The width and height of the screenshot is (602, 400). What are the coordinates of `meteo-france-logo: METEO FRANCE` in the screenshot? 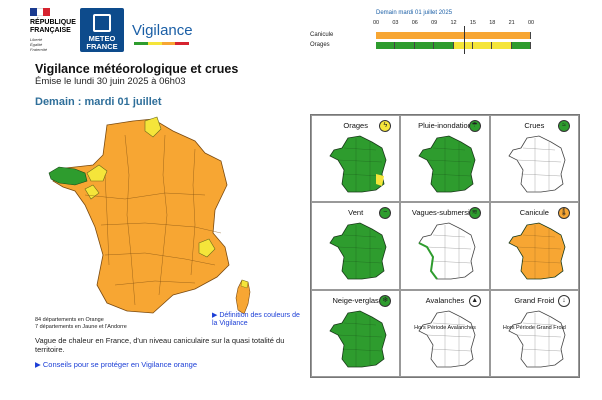 It's located at (102, 30).